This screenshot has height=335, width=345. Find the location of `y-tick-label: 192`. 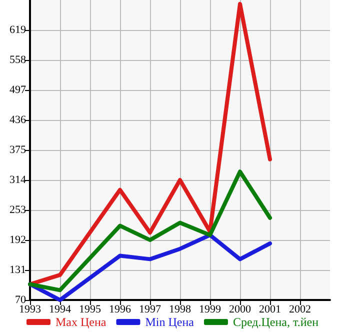

y-tick-label: 192 is located at coordinates (18, 240).